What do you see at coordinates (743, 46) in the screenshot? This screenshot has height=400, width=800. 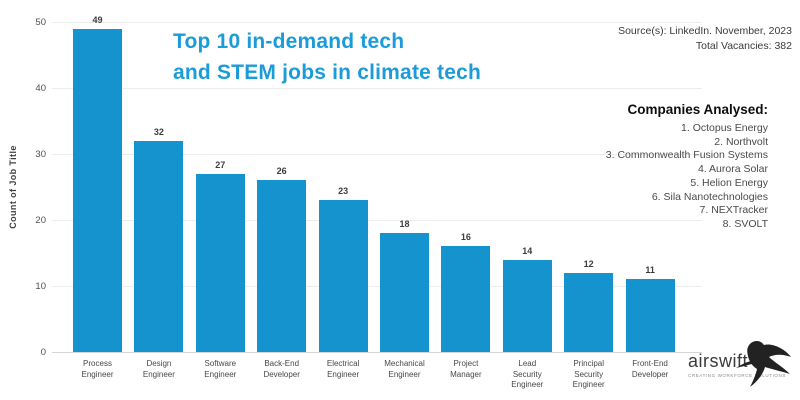 I see `total-vacancies: Total Vacancies: 382` at bounding box center [743, 46].